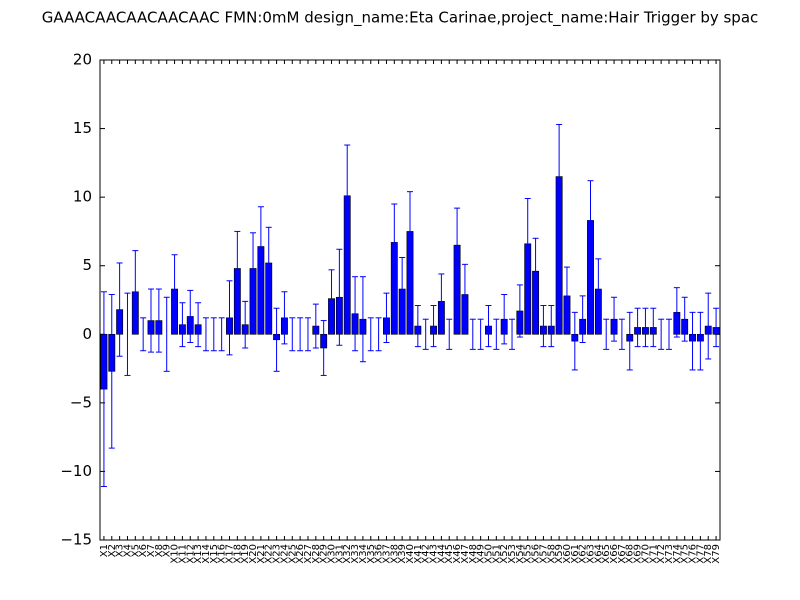 This screenshot has height=600, width=800. Describe the element at coordinates (339, 554) in the screenshot. I see `x-tick-label: X31` at that location.